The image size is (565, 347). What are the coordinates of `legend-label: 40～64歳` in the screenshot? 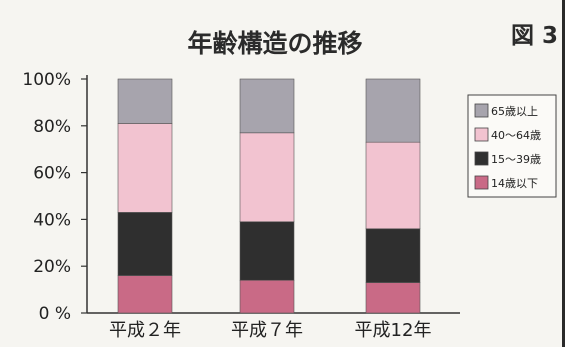 It's located at (516, 135).